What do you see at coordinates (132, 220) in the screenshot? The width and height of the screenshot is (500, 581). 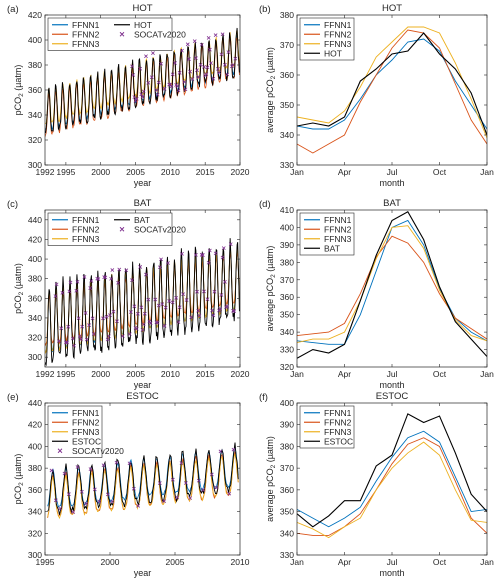 I see `legend-entry: BAT` at bounding box center [132, 220].